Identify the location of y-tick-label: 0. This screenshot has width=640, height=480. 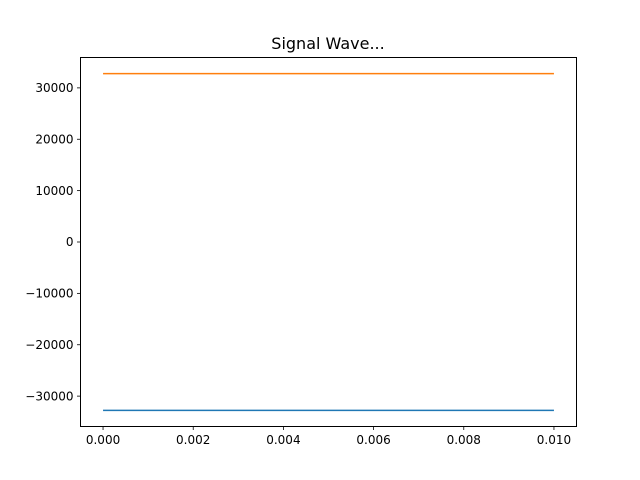
(70, 242).